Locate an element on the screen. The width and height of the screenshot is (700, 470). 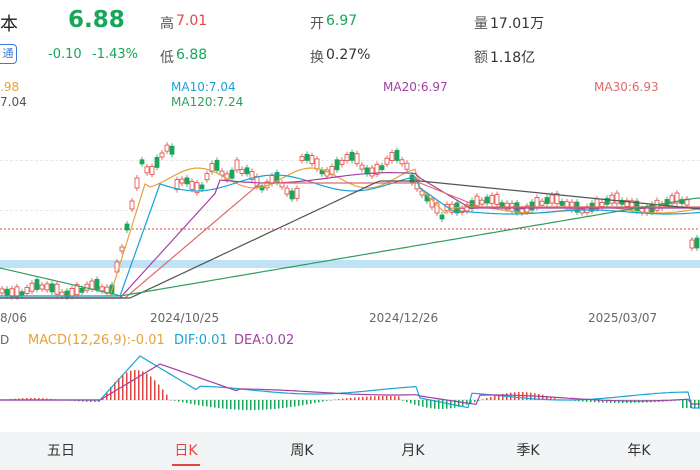
date-label-3: 2025/03/07 is located at coordinates (623, 318).